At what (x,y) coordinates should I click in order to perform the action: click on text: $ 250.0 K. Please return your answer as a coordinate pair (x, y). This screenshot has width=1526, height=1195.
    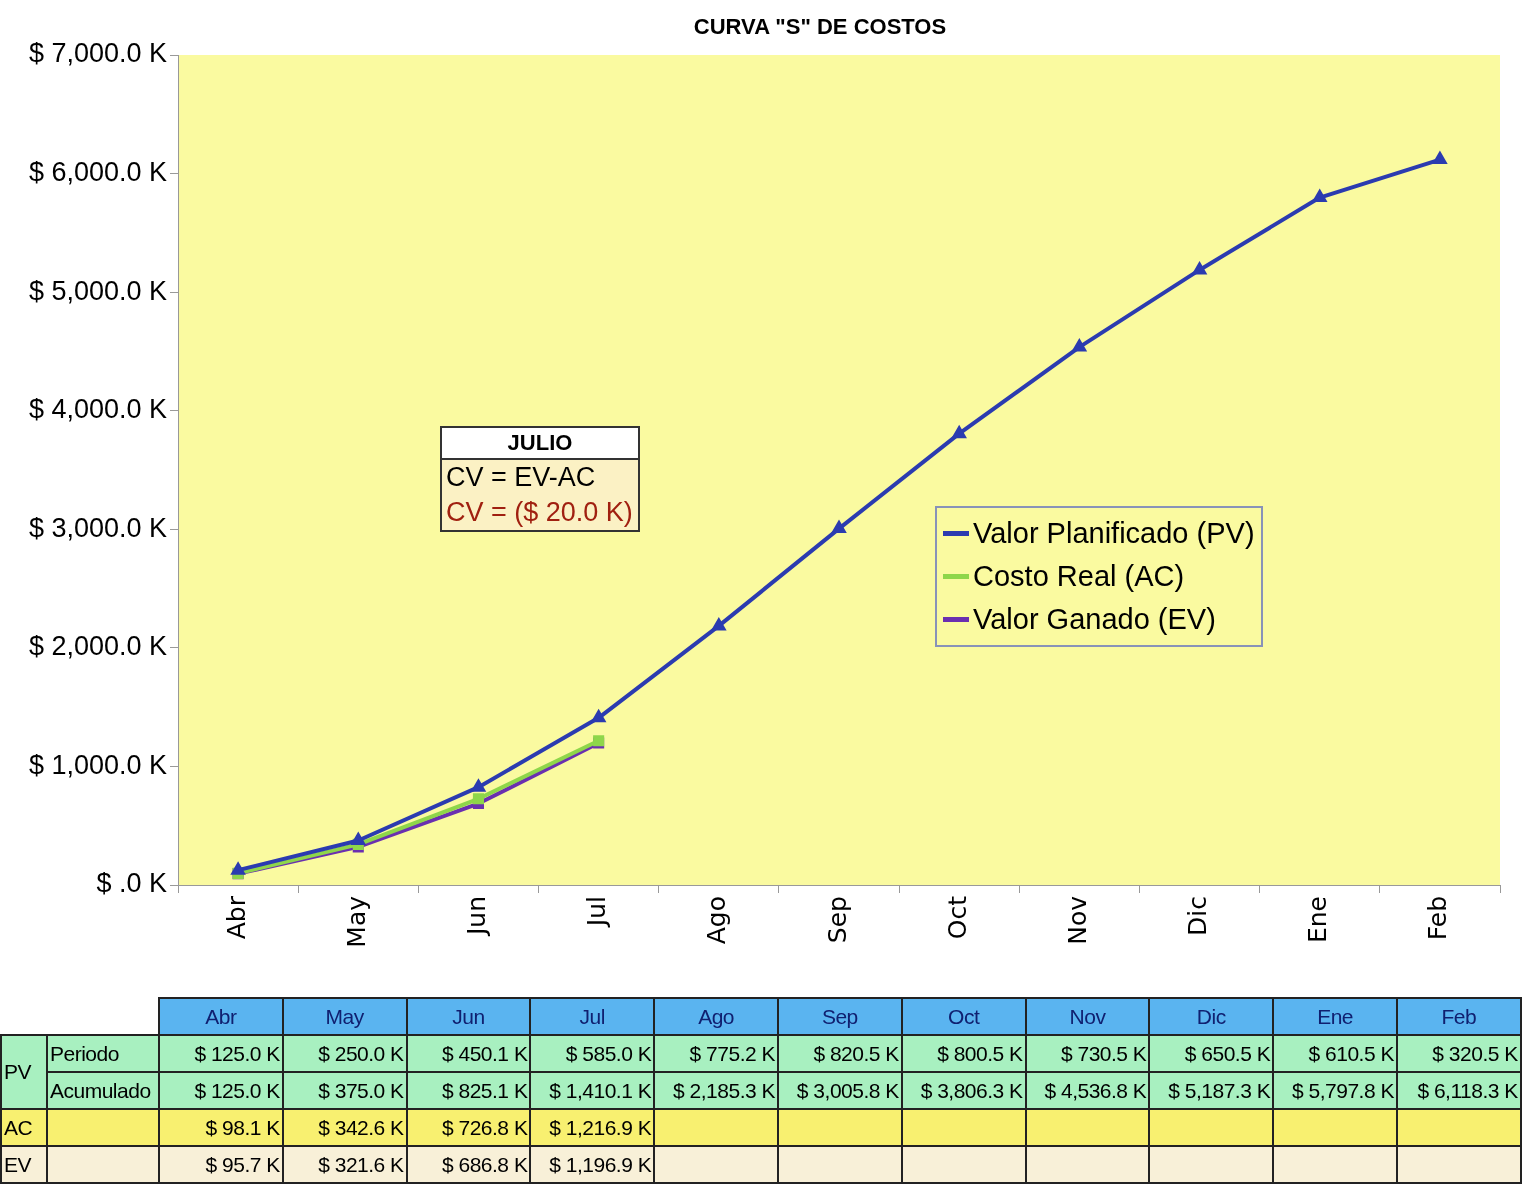
    Looking at the image, I should click on (344, 1053).